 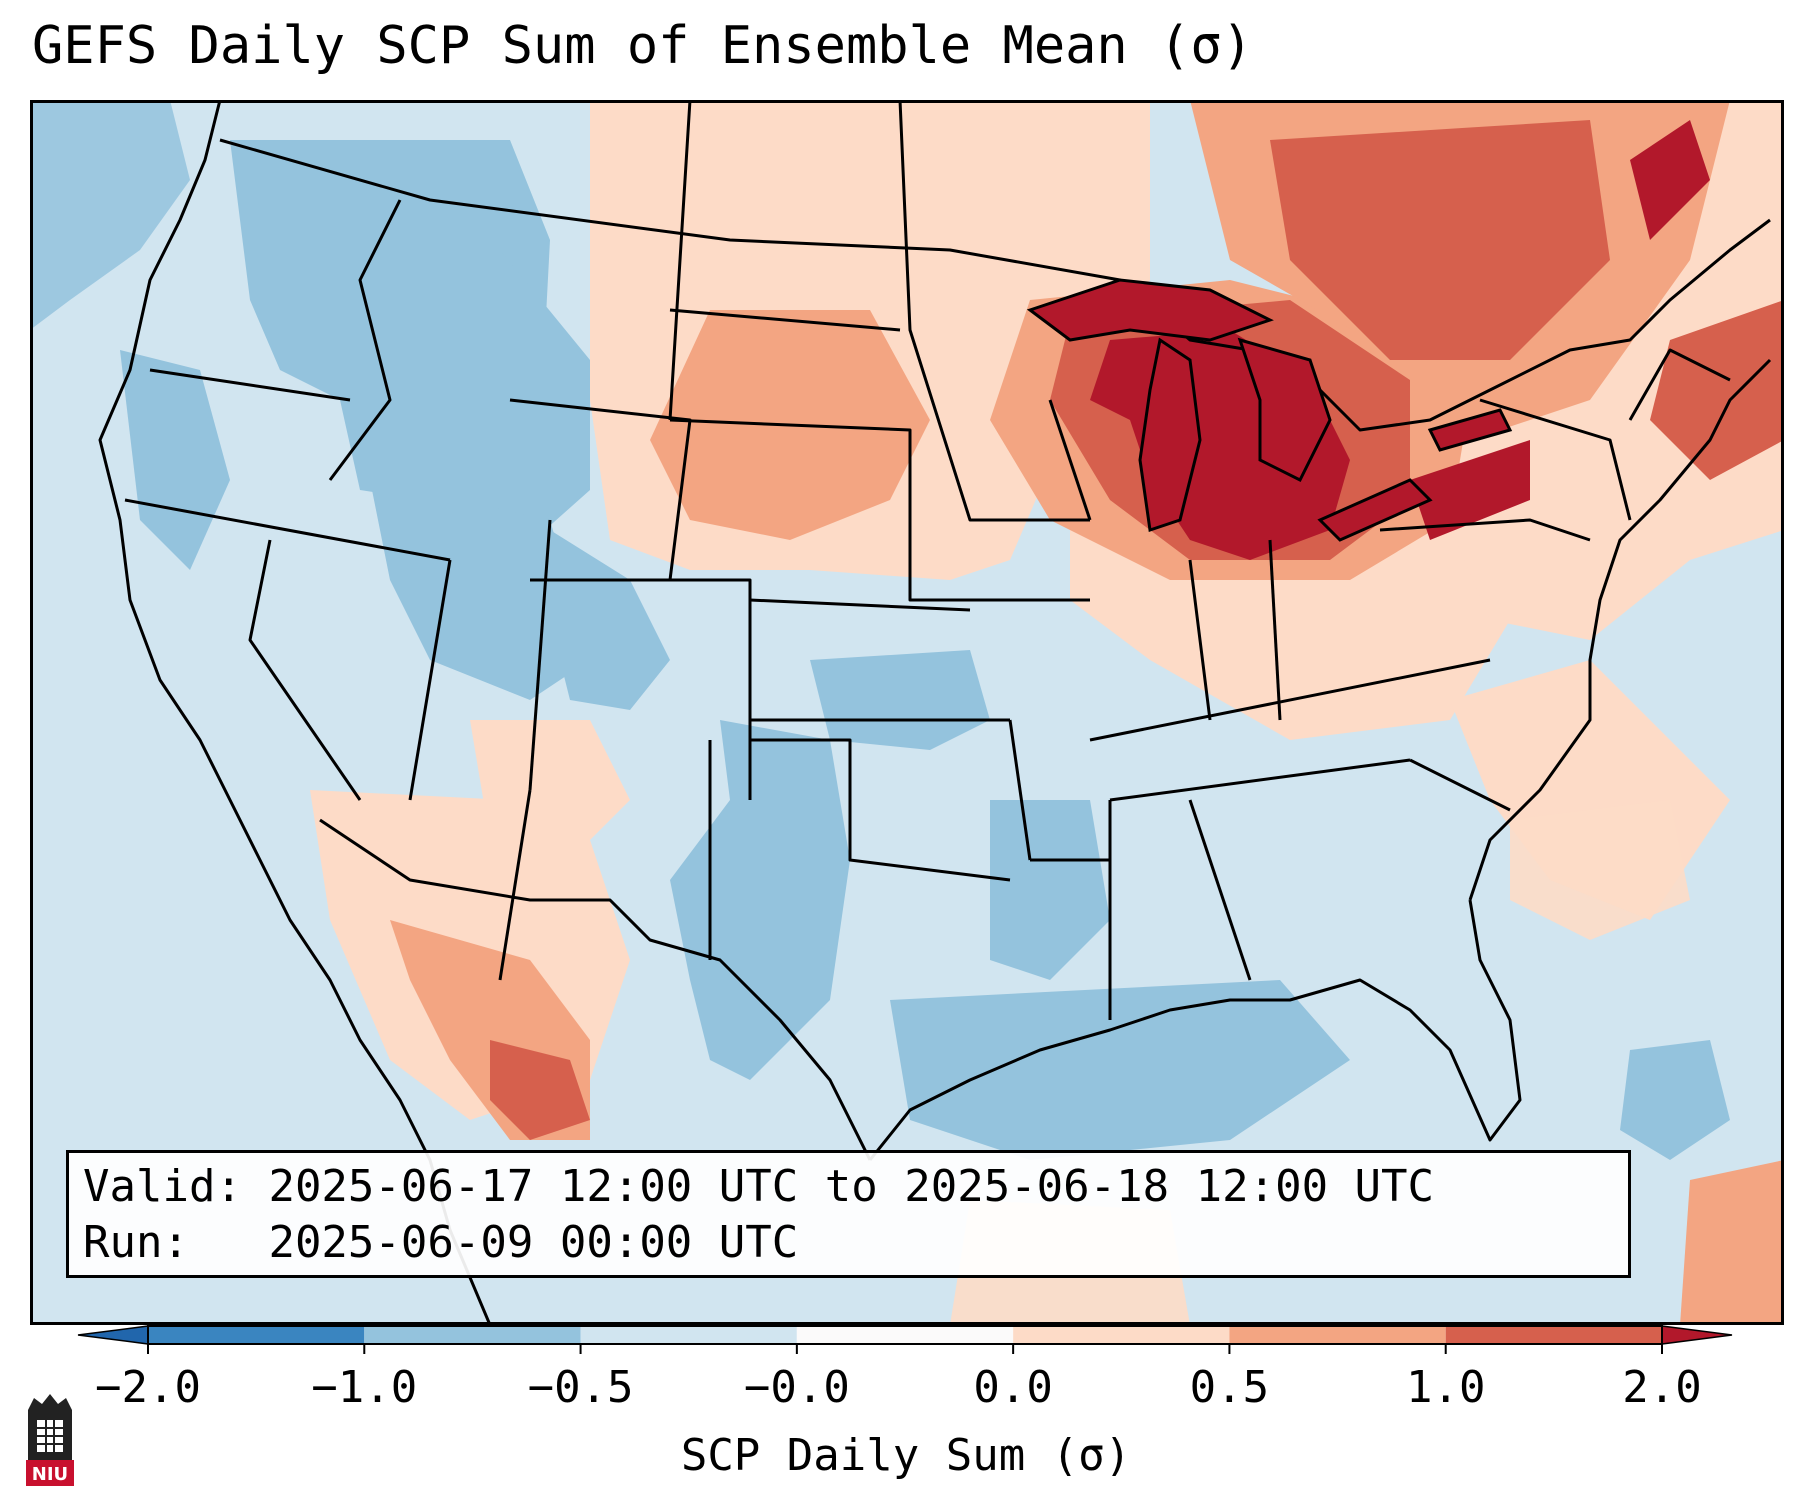 What do you see at coordinates (1260, 780) in the screenshot?
I see `state-line-tn-south` at bounding box center [1260, 780].